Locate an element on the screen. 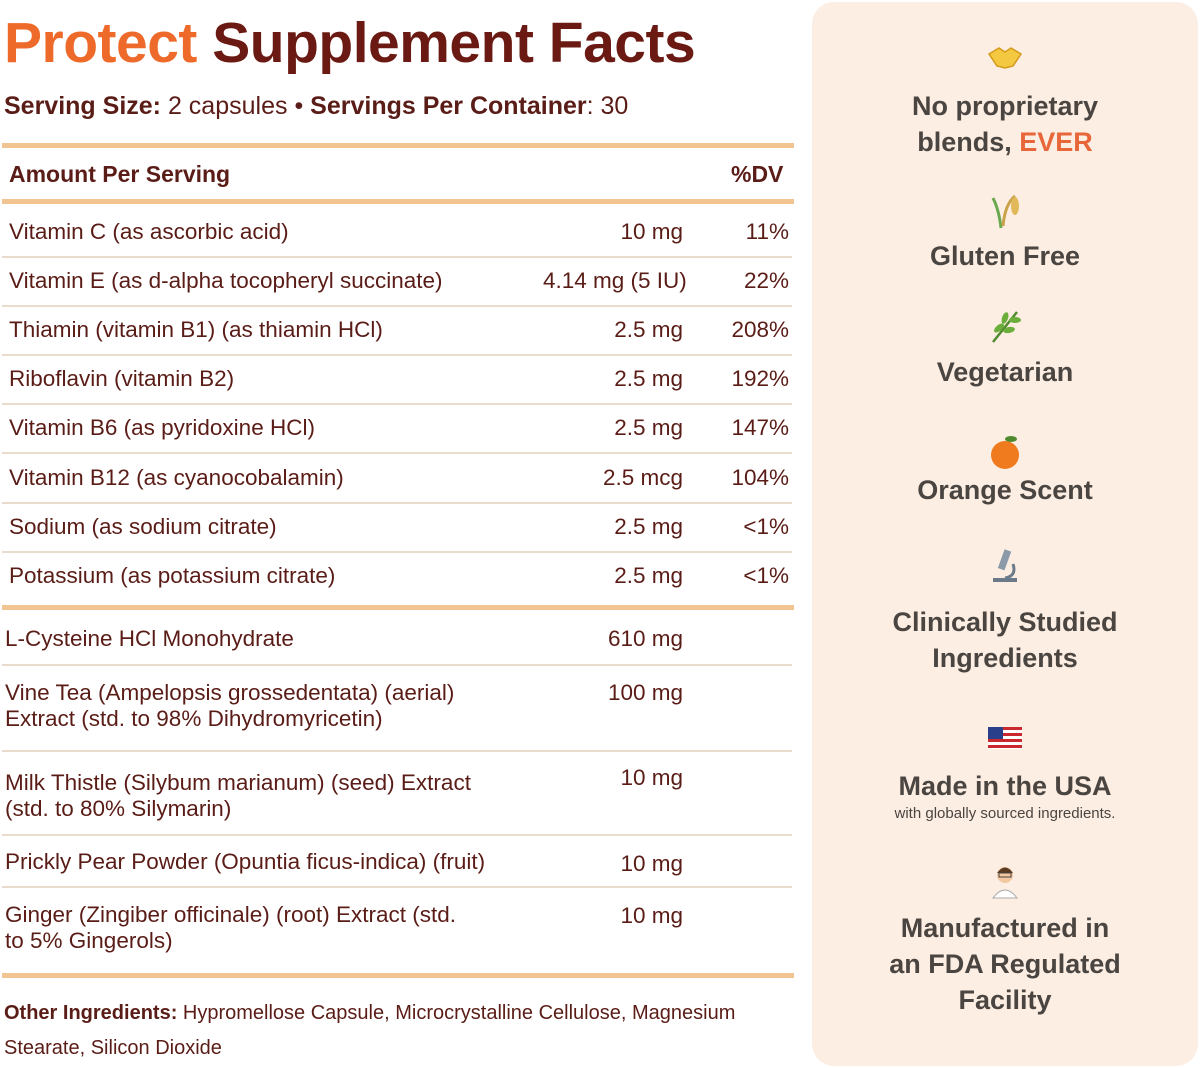 The width and height of the screenshot is (1200, 1068). header-amount: Amount Per Serving is located at coordinates (120, 174).